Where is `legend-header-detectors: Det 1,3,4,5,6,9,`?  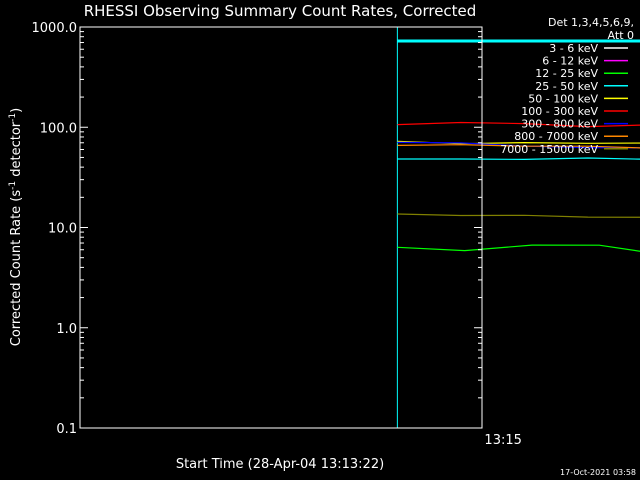 legend-header-detectors: Det 1,3,4,5,6,9, is located at coordinates (591, 22).